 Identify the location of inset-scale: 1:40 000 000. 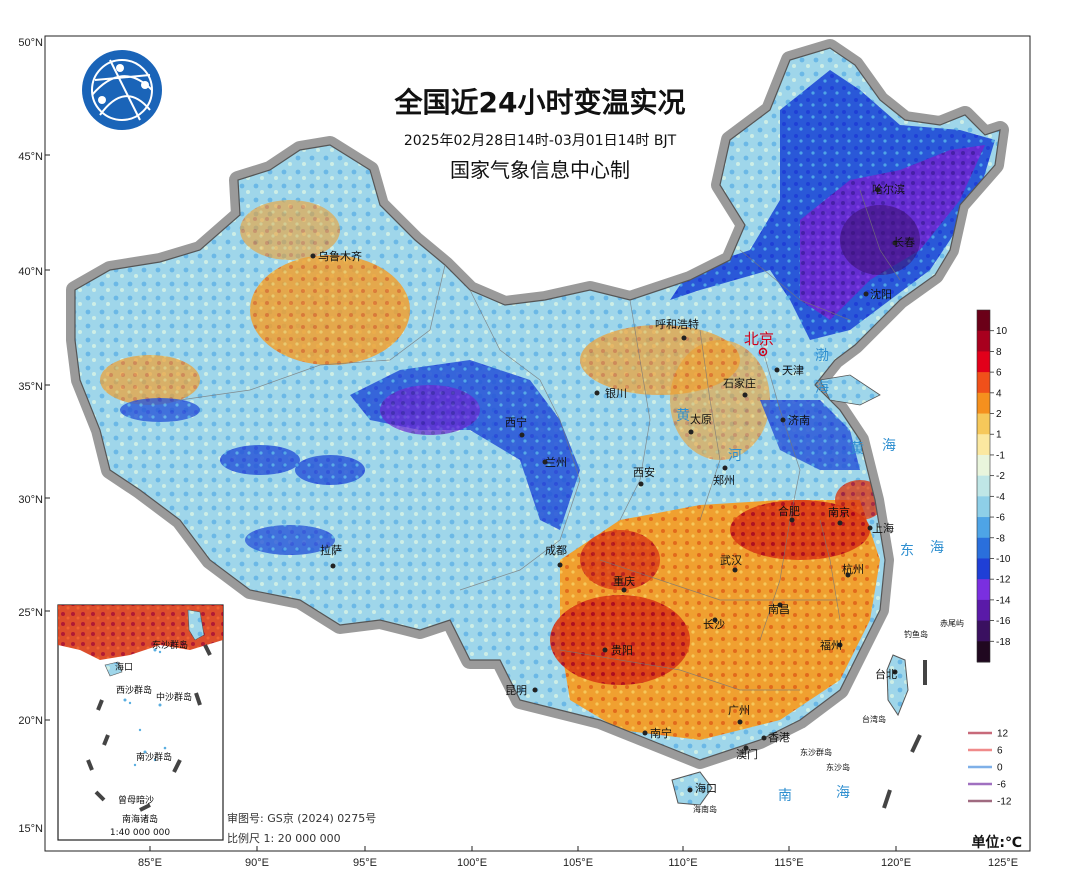
(140, 833).